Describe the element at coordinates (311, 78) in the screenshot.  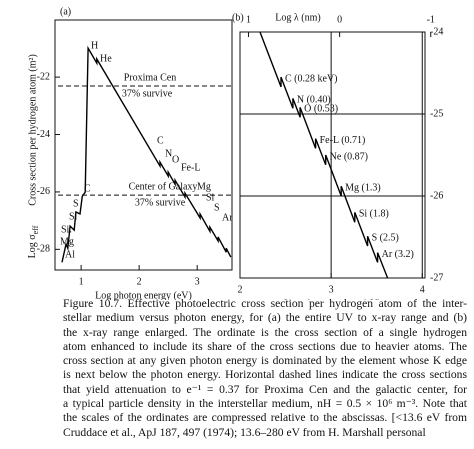
I see `edge-label: C (0.28 keV)` at that location.